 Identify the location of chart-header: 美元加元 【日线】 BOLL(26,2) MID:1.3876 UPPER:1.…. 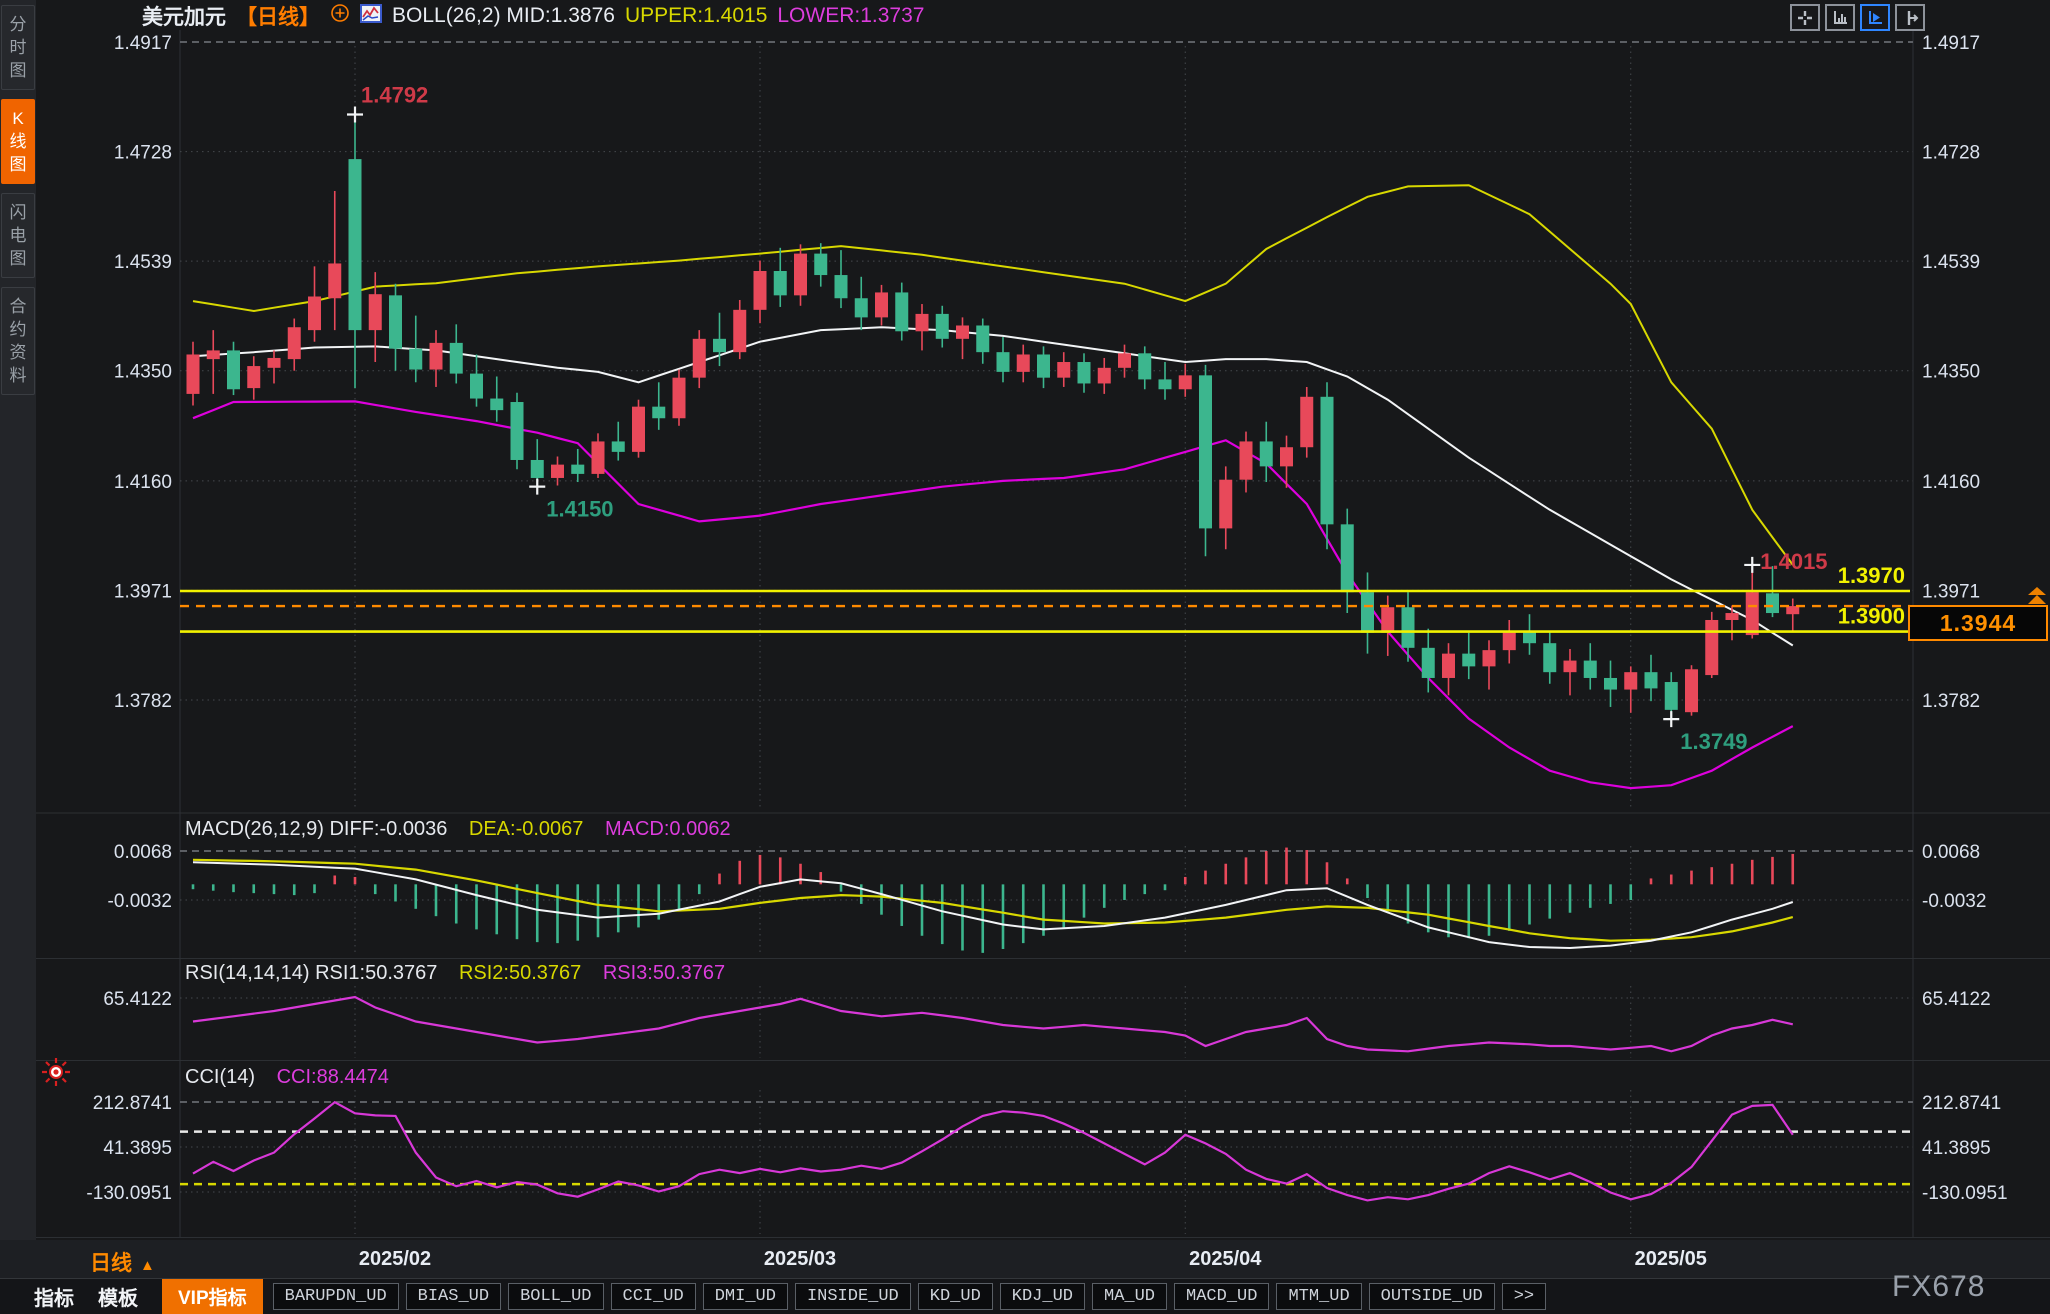
(533, 16).